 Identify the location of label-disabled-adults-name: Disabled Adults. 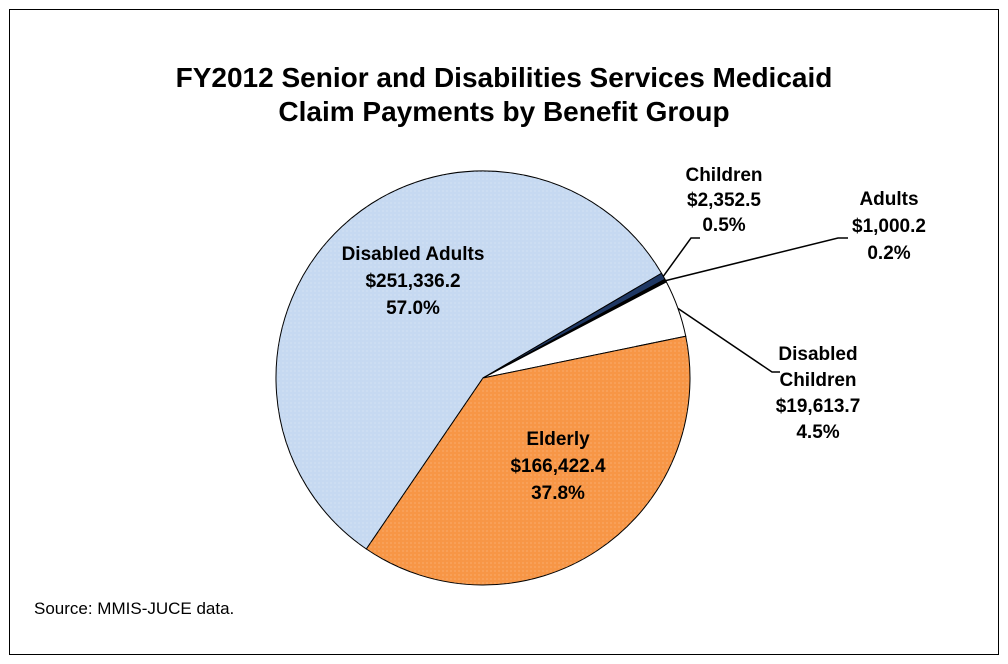
(413, 254).